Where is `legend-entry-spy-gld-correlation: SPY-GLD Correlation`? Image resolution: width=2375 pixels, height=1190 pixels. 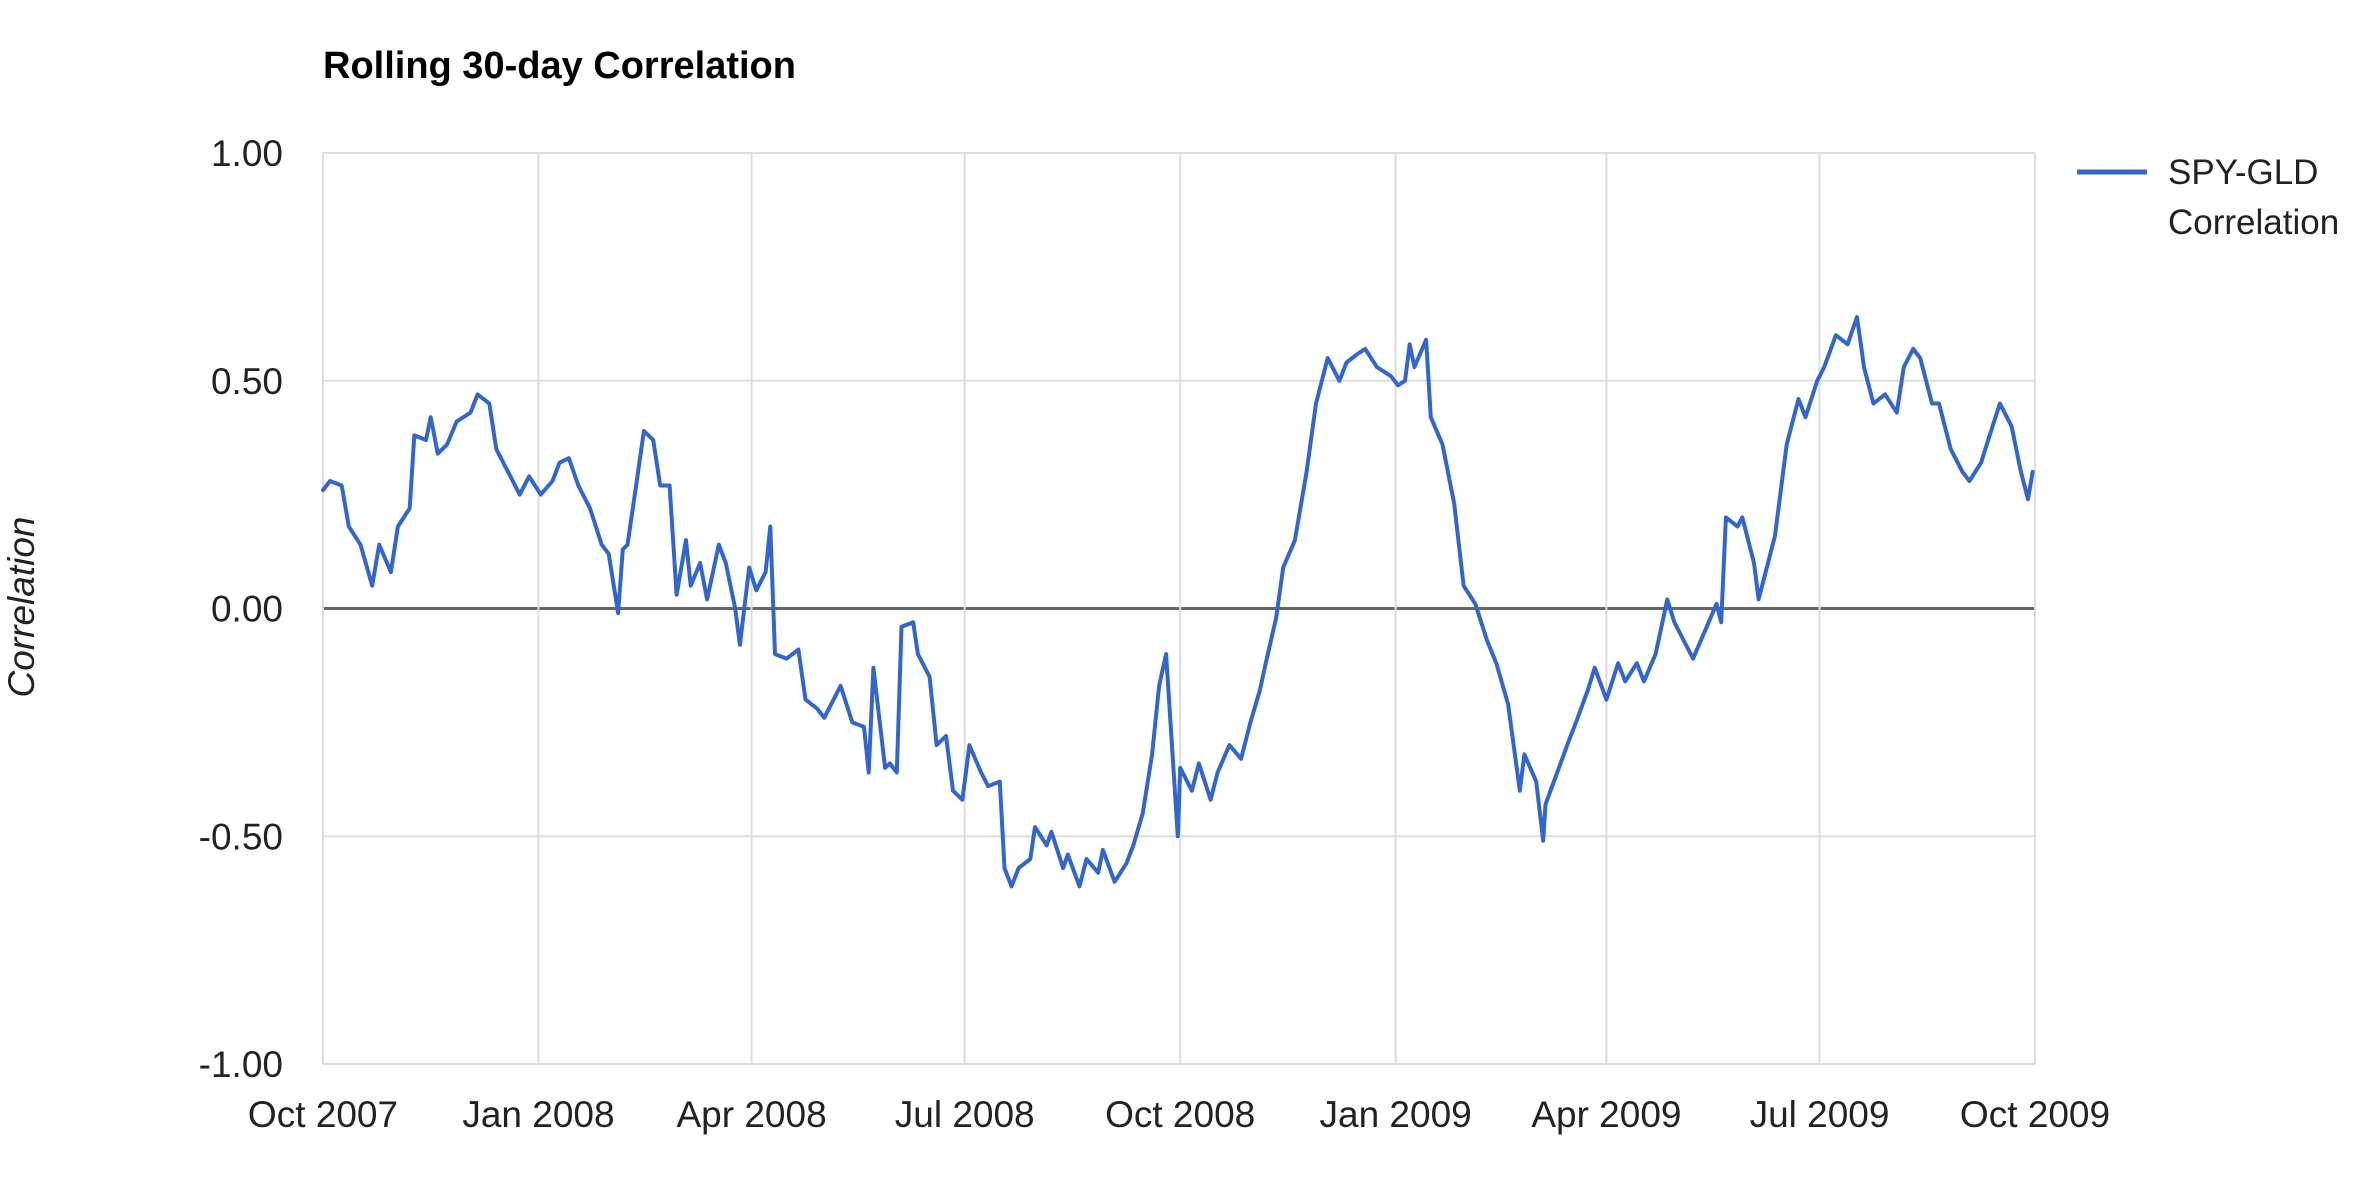 legend-entry-spy-gld-correlation: SPY-GLD Correlation is located at coordinates (2253, 197).